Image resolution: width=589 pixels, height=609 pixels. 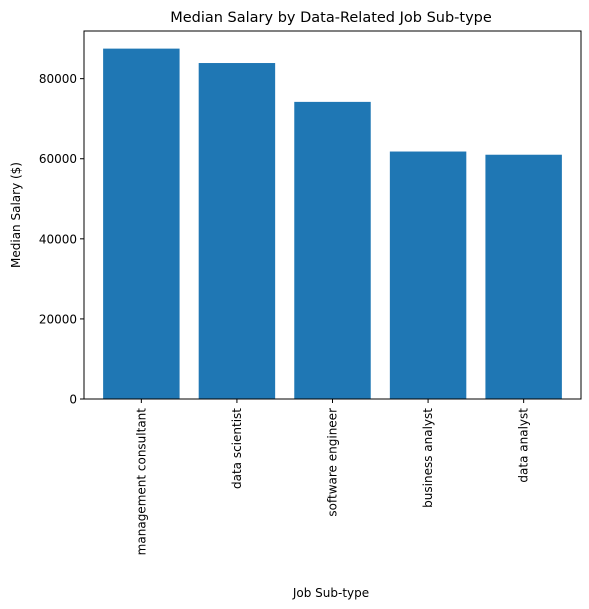 I want to click on bar-software-engineer, so click(x=332, y=250).